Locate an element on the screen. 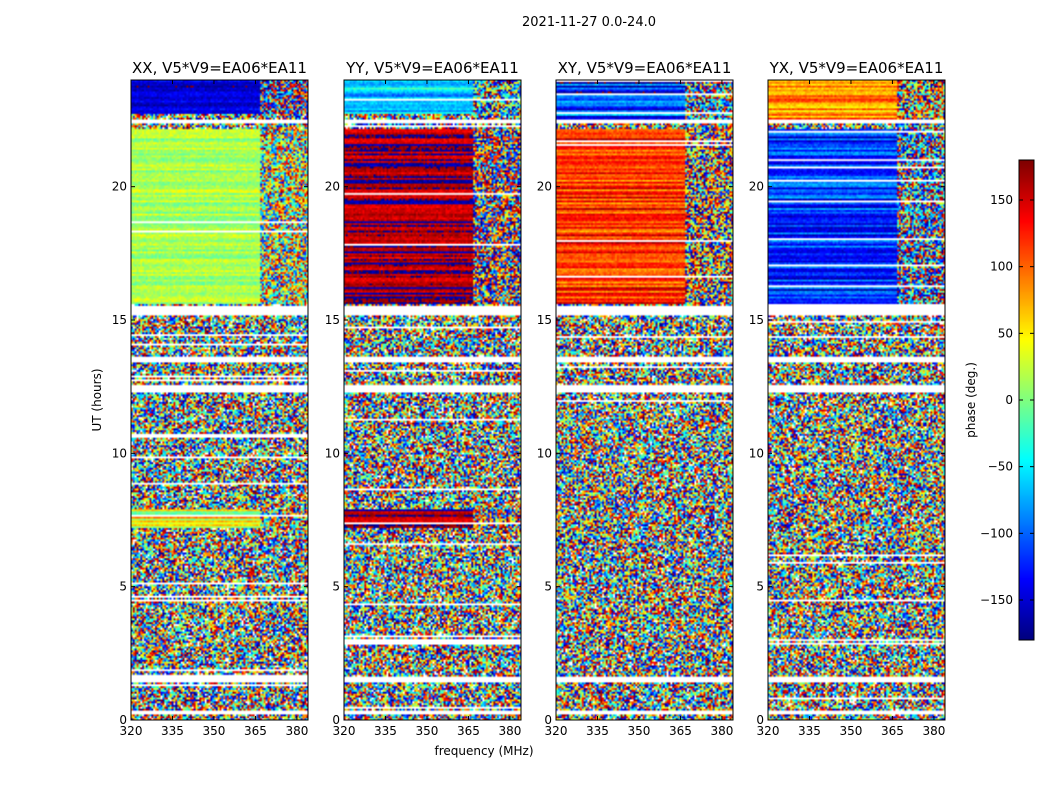 This screenshot has width=1050, height=800. colorbar: 150 100 50 0 −50 −100 −150 is located at coordinates (1007, 400).